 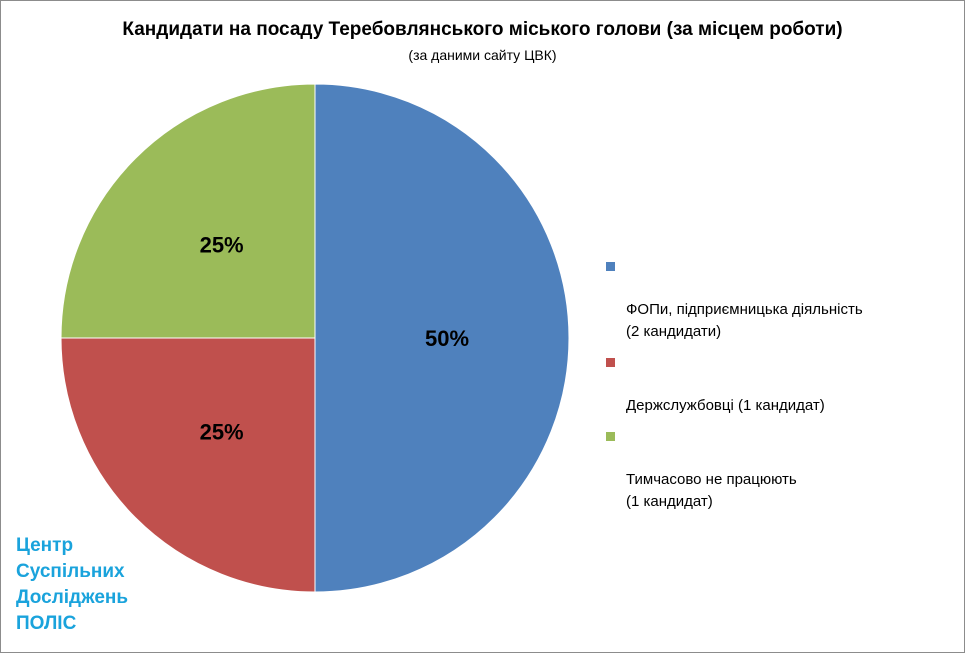 What do you see at coordinates (46, 623) in the screenshot?
I see `watermark-line: ПОЛІС` at bounding box center [46, 623].